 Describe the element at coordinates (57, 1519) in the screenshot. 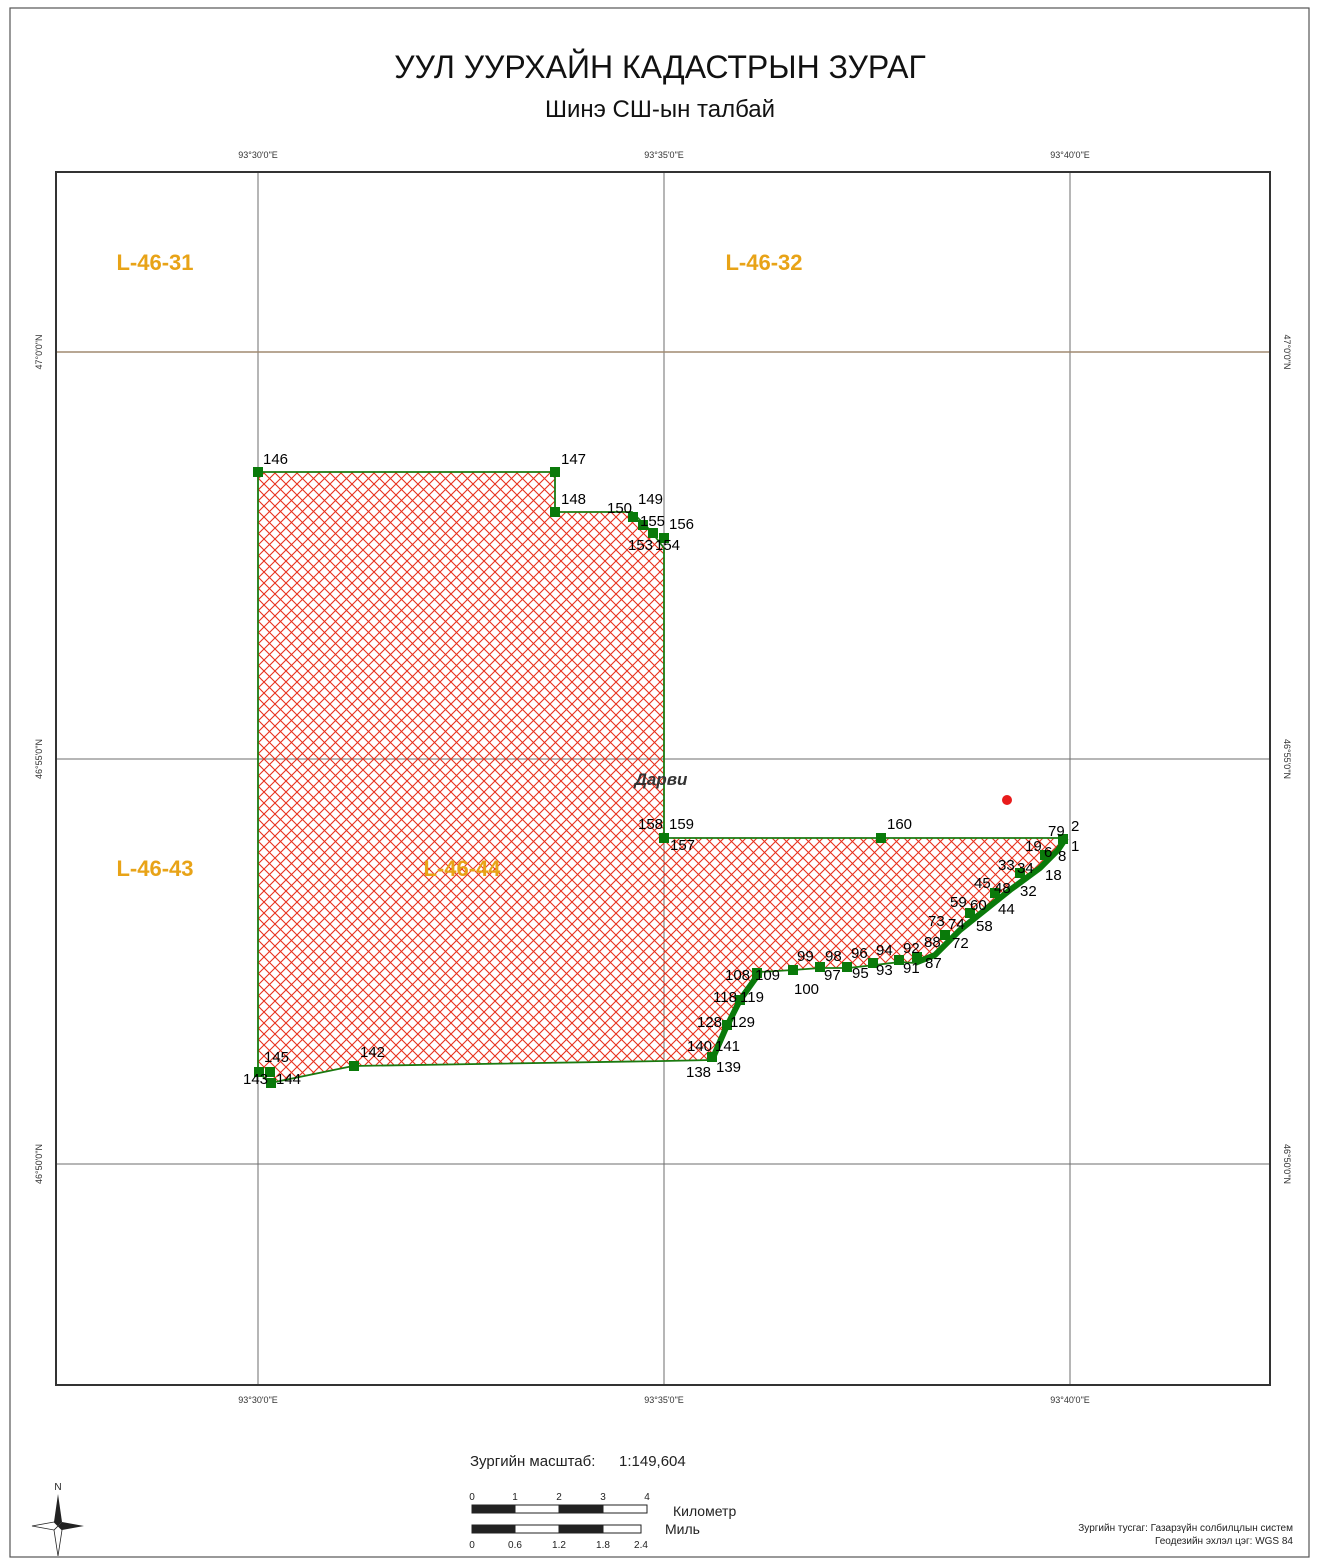

I see `north-arrow-icon: N` at that location.